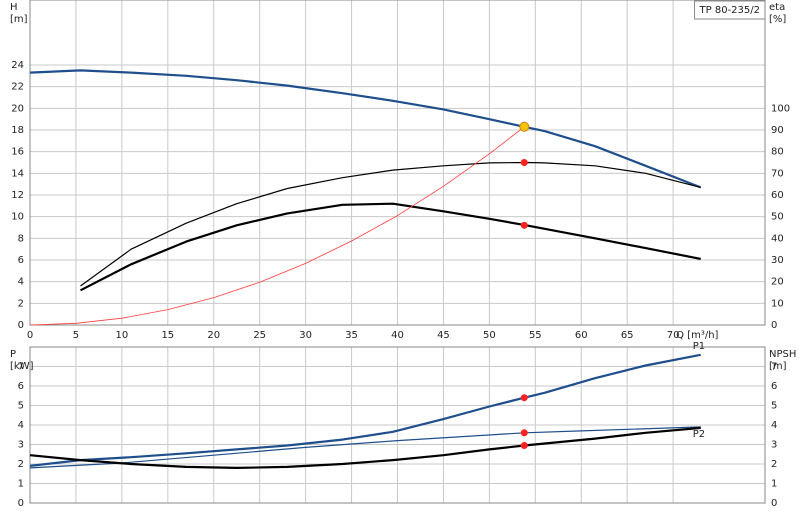  I want to click on y-tick-label: 24, so click(17, 65).